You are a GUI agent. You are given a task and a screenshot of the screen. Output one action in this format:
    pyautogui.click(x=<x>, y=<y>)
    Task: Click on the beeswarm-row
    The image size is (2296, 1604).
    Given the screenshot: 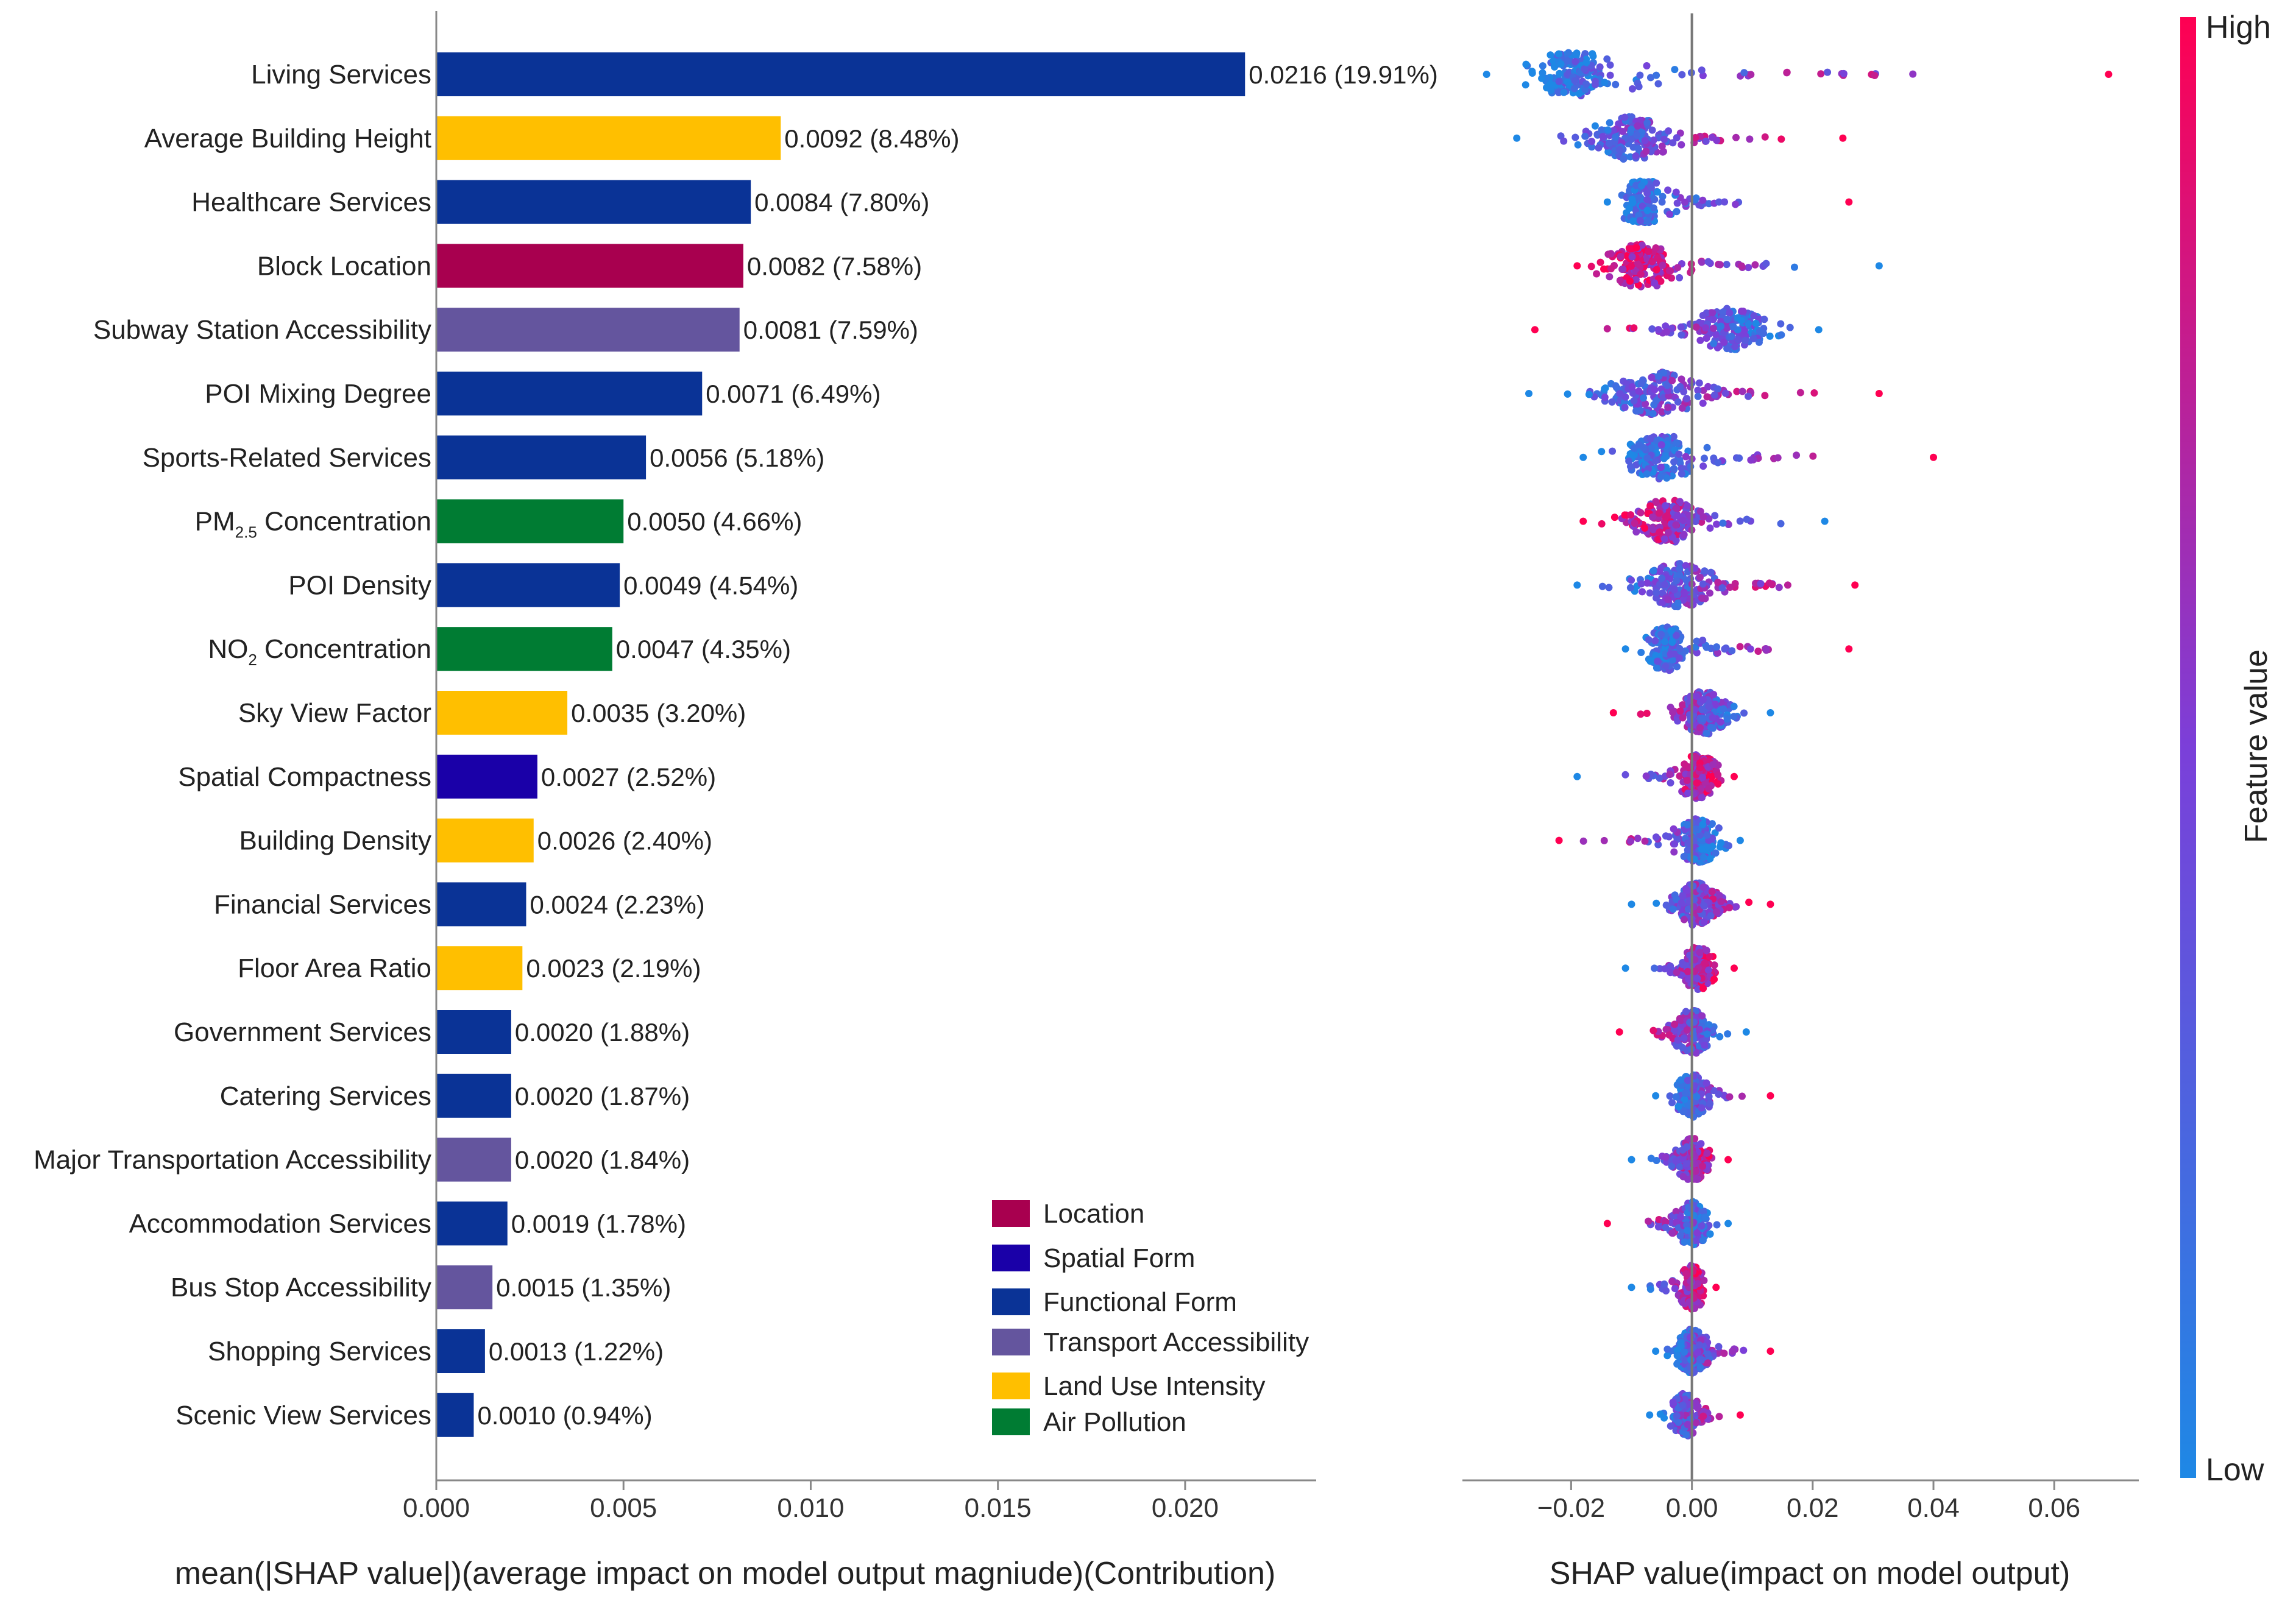 What is the action you would take?
    pyautogui.click(x=1695, y=1415)
    